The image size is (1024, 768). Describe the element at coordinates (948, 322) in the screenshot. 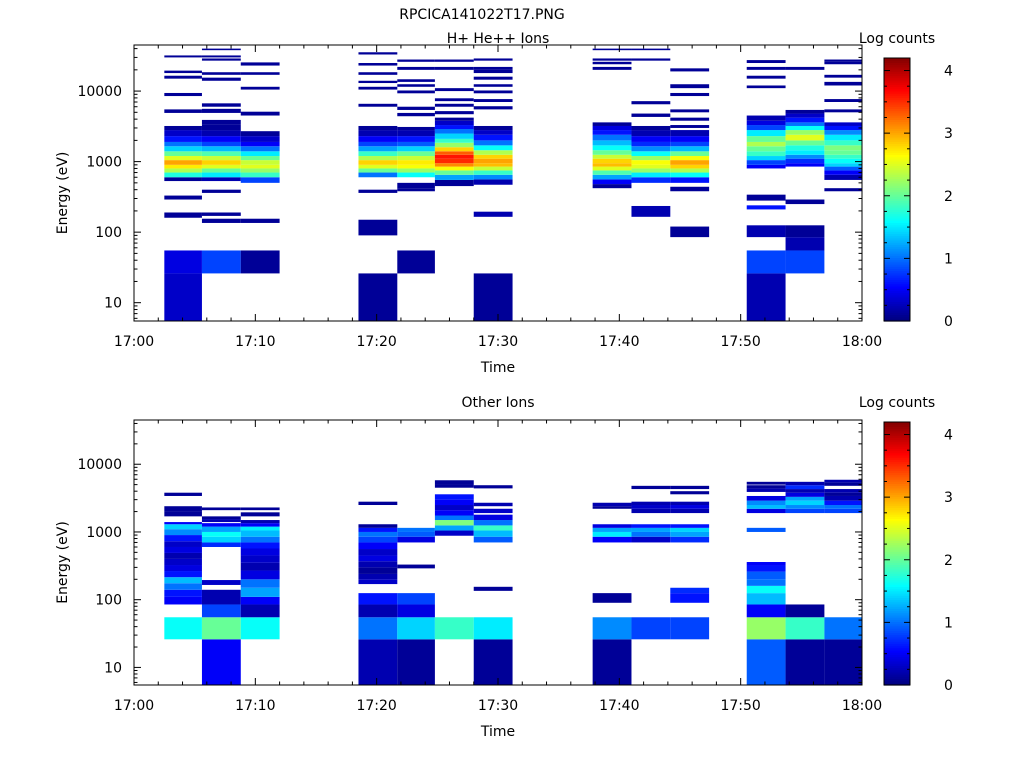

I see `panel0-cb-tick-label-0: 0` at that location.